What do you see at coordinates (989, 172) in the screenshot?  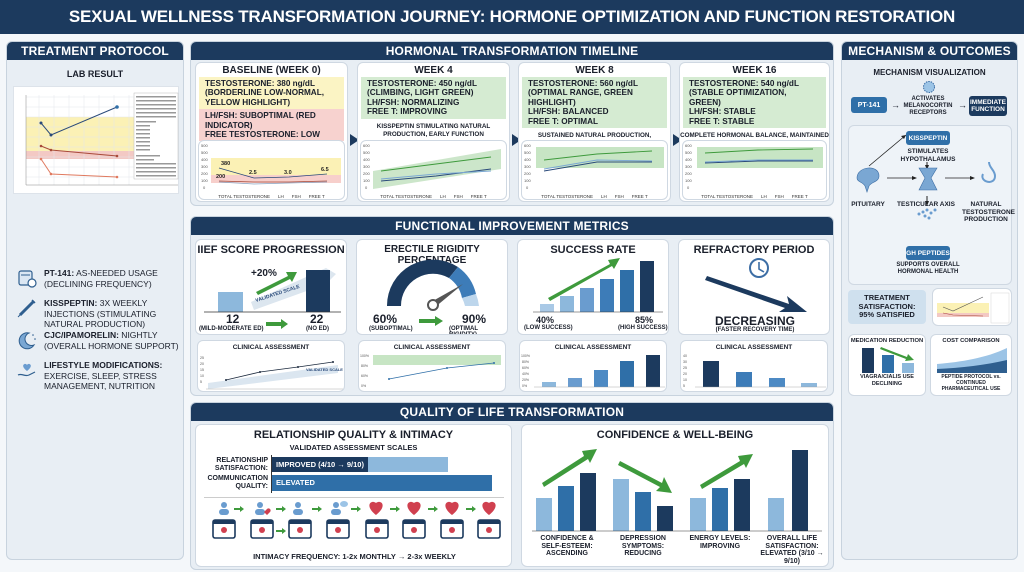 I see `testosterone-icon` at bounding box center [989, 172].